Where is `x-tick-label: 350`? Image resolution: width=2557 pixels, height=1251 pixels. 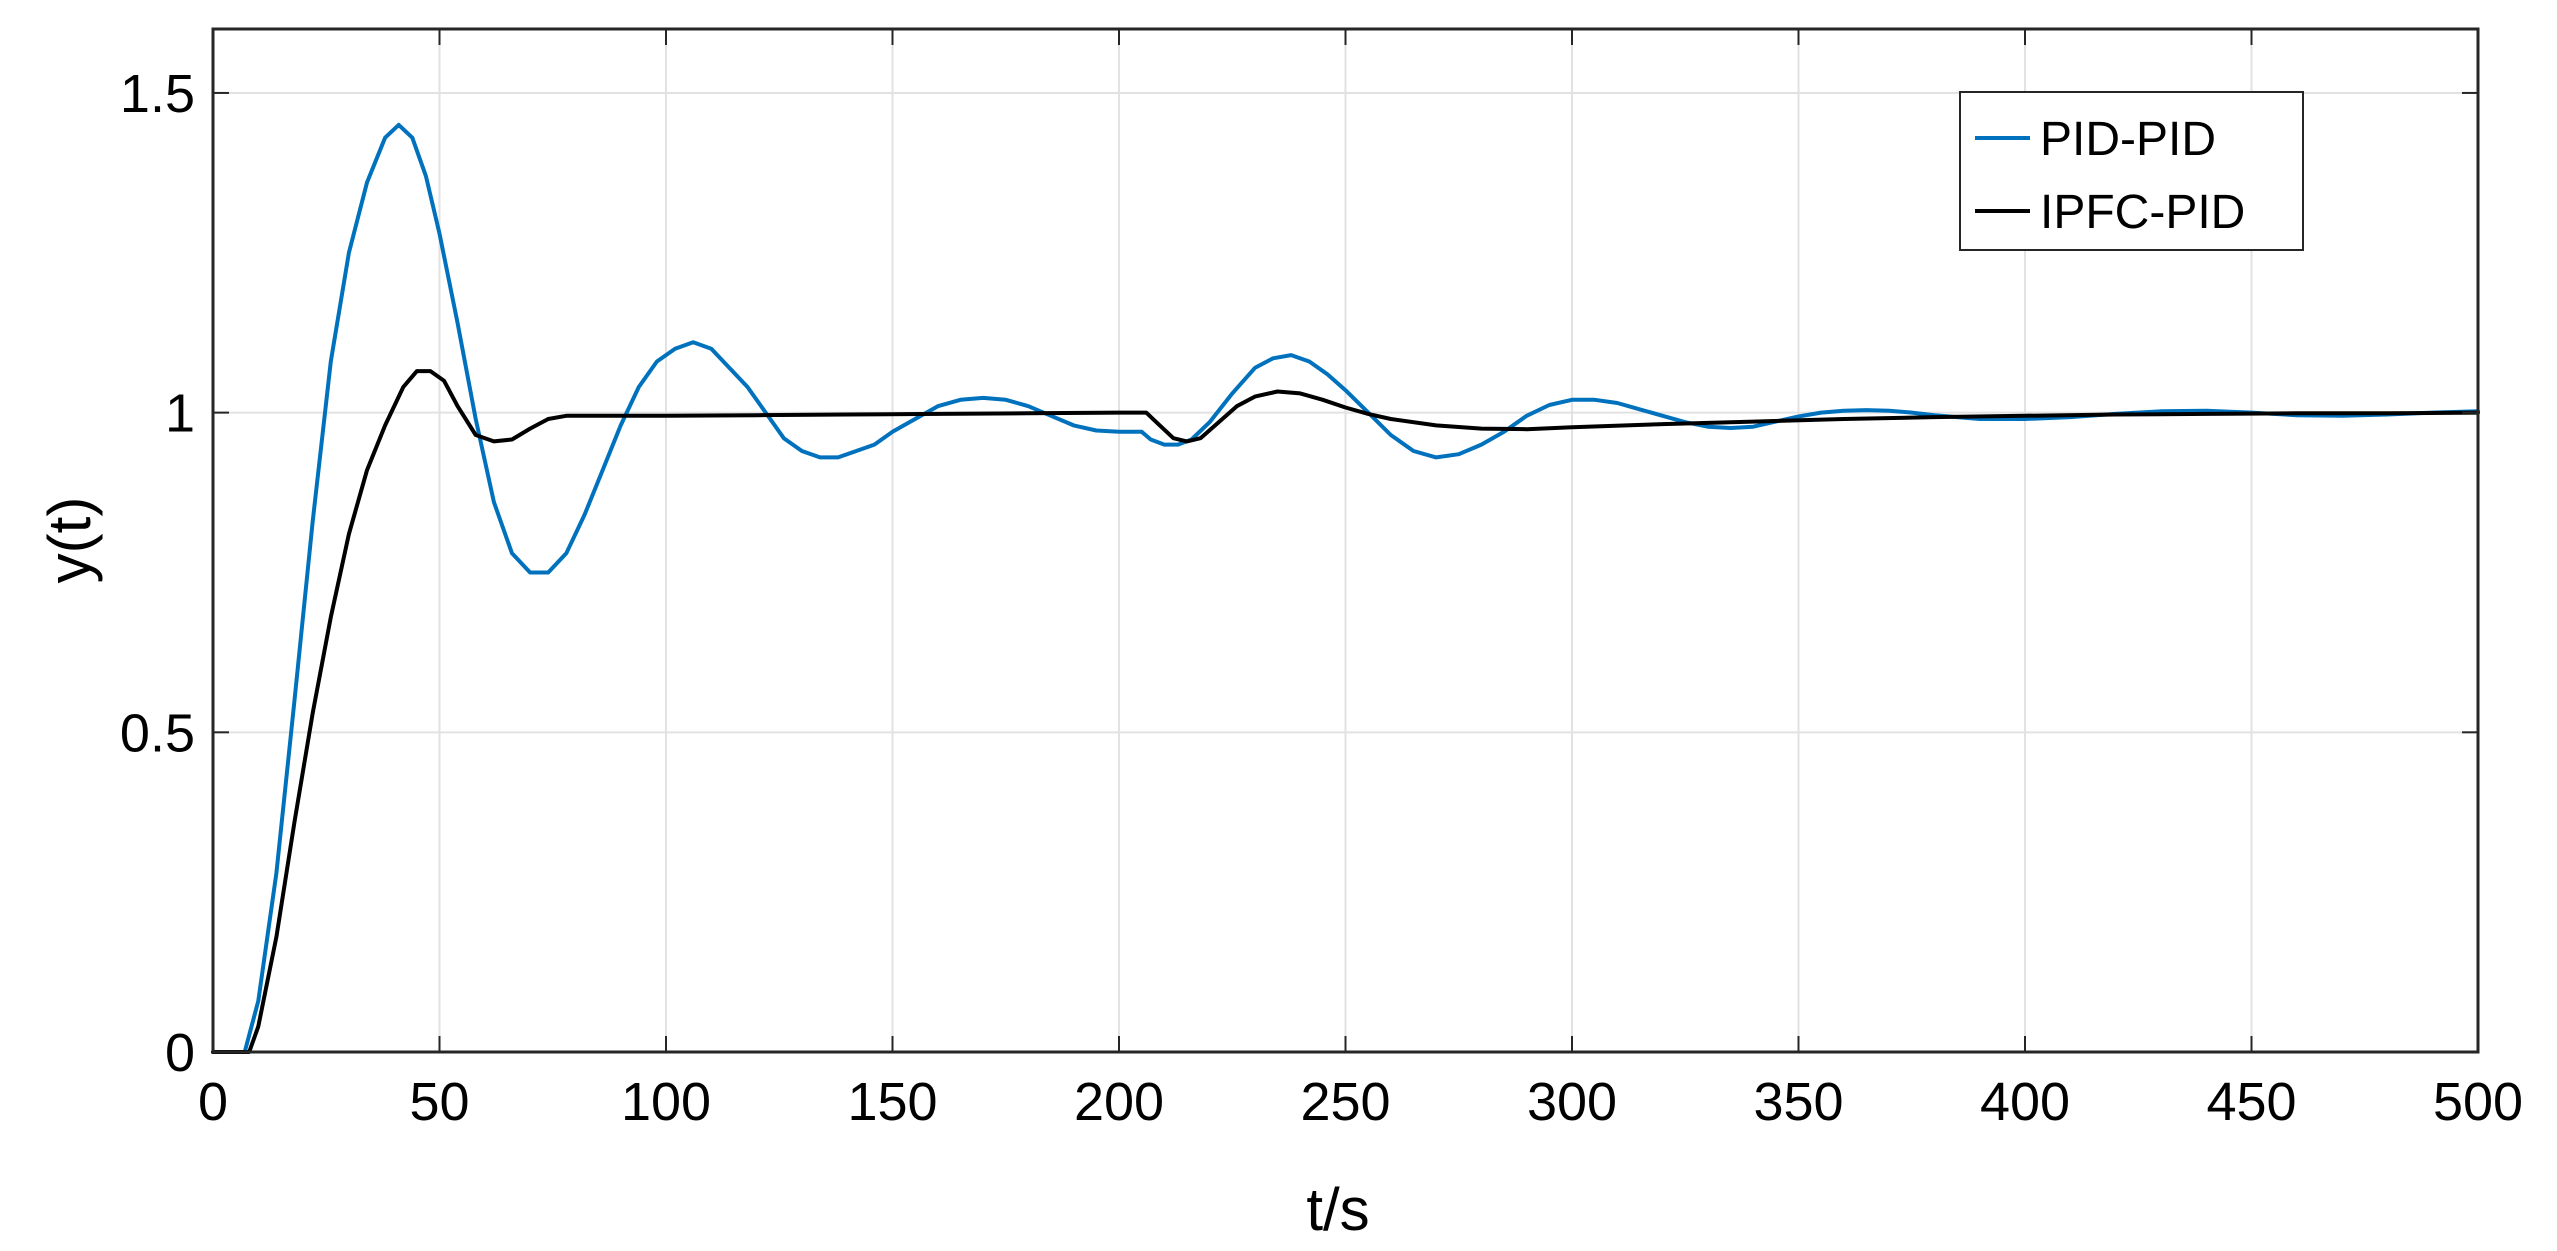 x-tick-label: 350 is located at coordinates (1798, 1102).